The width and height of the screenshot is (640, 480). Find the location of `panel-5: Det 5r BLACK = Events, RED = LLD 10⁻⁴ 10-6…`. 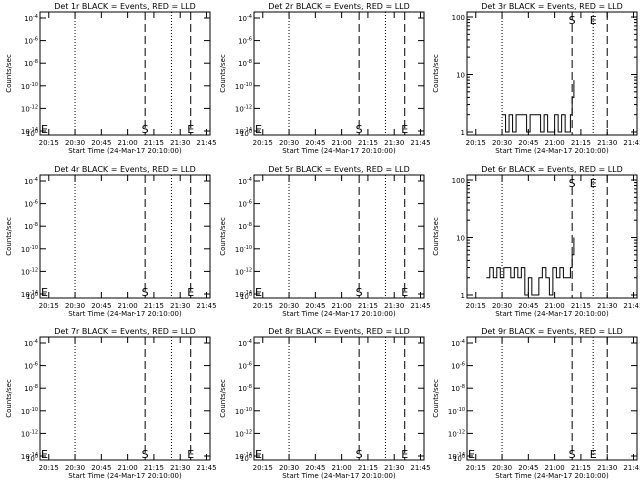

panel-5: Det 5r BLACK = Events, RED = LLD 10⁻⁴ 10-6… is located at coordinates (325, 241).